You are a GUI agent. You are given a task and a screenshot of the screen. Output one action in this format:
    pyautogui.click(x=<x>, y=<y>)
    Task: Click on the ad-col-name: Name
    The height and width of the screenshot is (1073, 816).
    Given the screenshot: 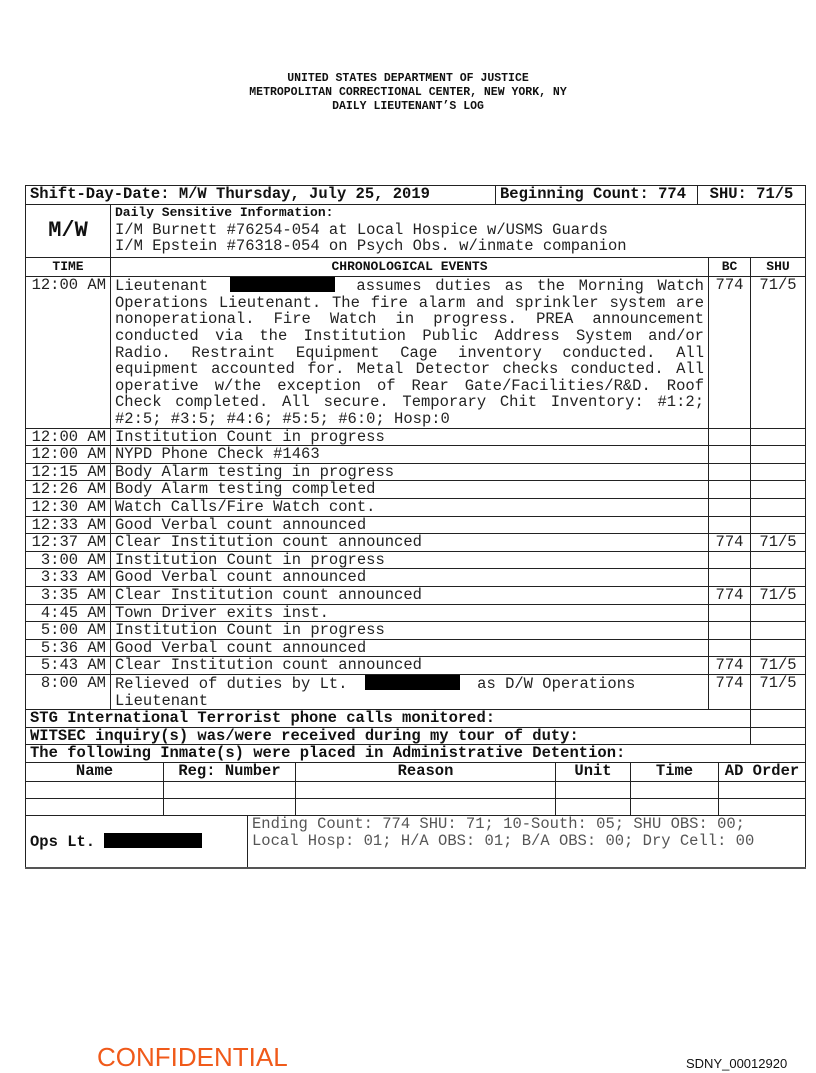 What is the action you would take?
    pyautogui.click(x=94, y=773)
    